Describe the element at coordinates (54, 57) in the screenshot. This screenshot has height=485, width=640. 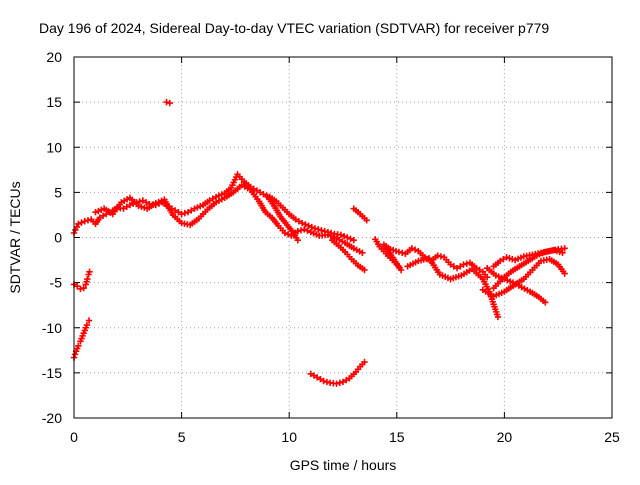
I see `y-tick-label: 20` at that location.